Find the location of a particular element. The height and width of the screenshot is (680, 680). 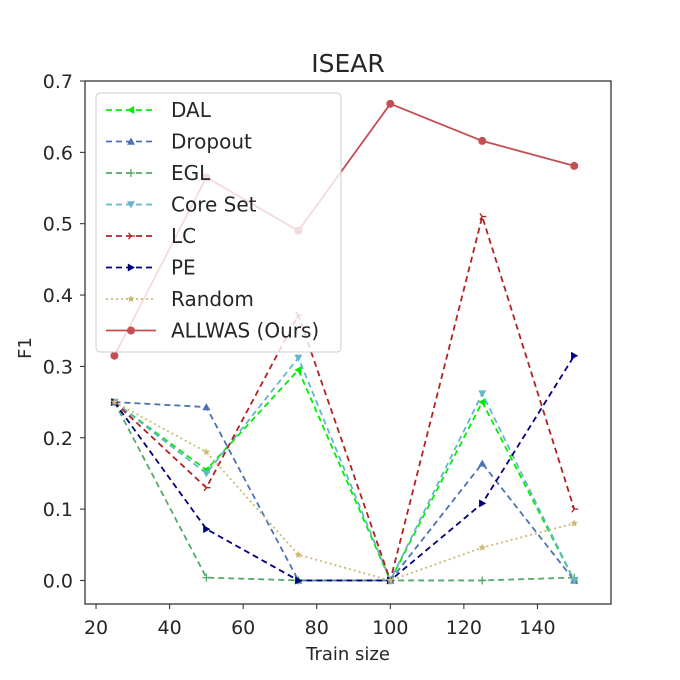

legend-frame is located at coordinates (218, 222).